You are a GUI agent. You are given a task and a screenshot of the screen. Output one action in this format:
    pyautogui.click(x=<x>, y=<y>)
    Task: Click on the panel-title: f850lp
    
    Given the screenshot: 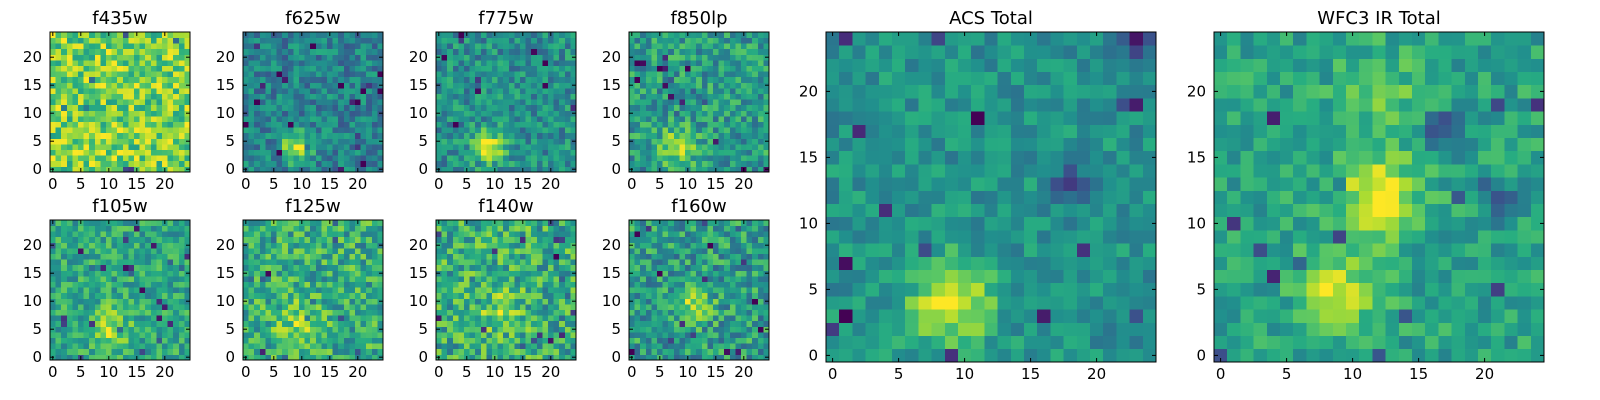 What is the action you would take?
    pyautogui.click(x=698, y=18)
    